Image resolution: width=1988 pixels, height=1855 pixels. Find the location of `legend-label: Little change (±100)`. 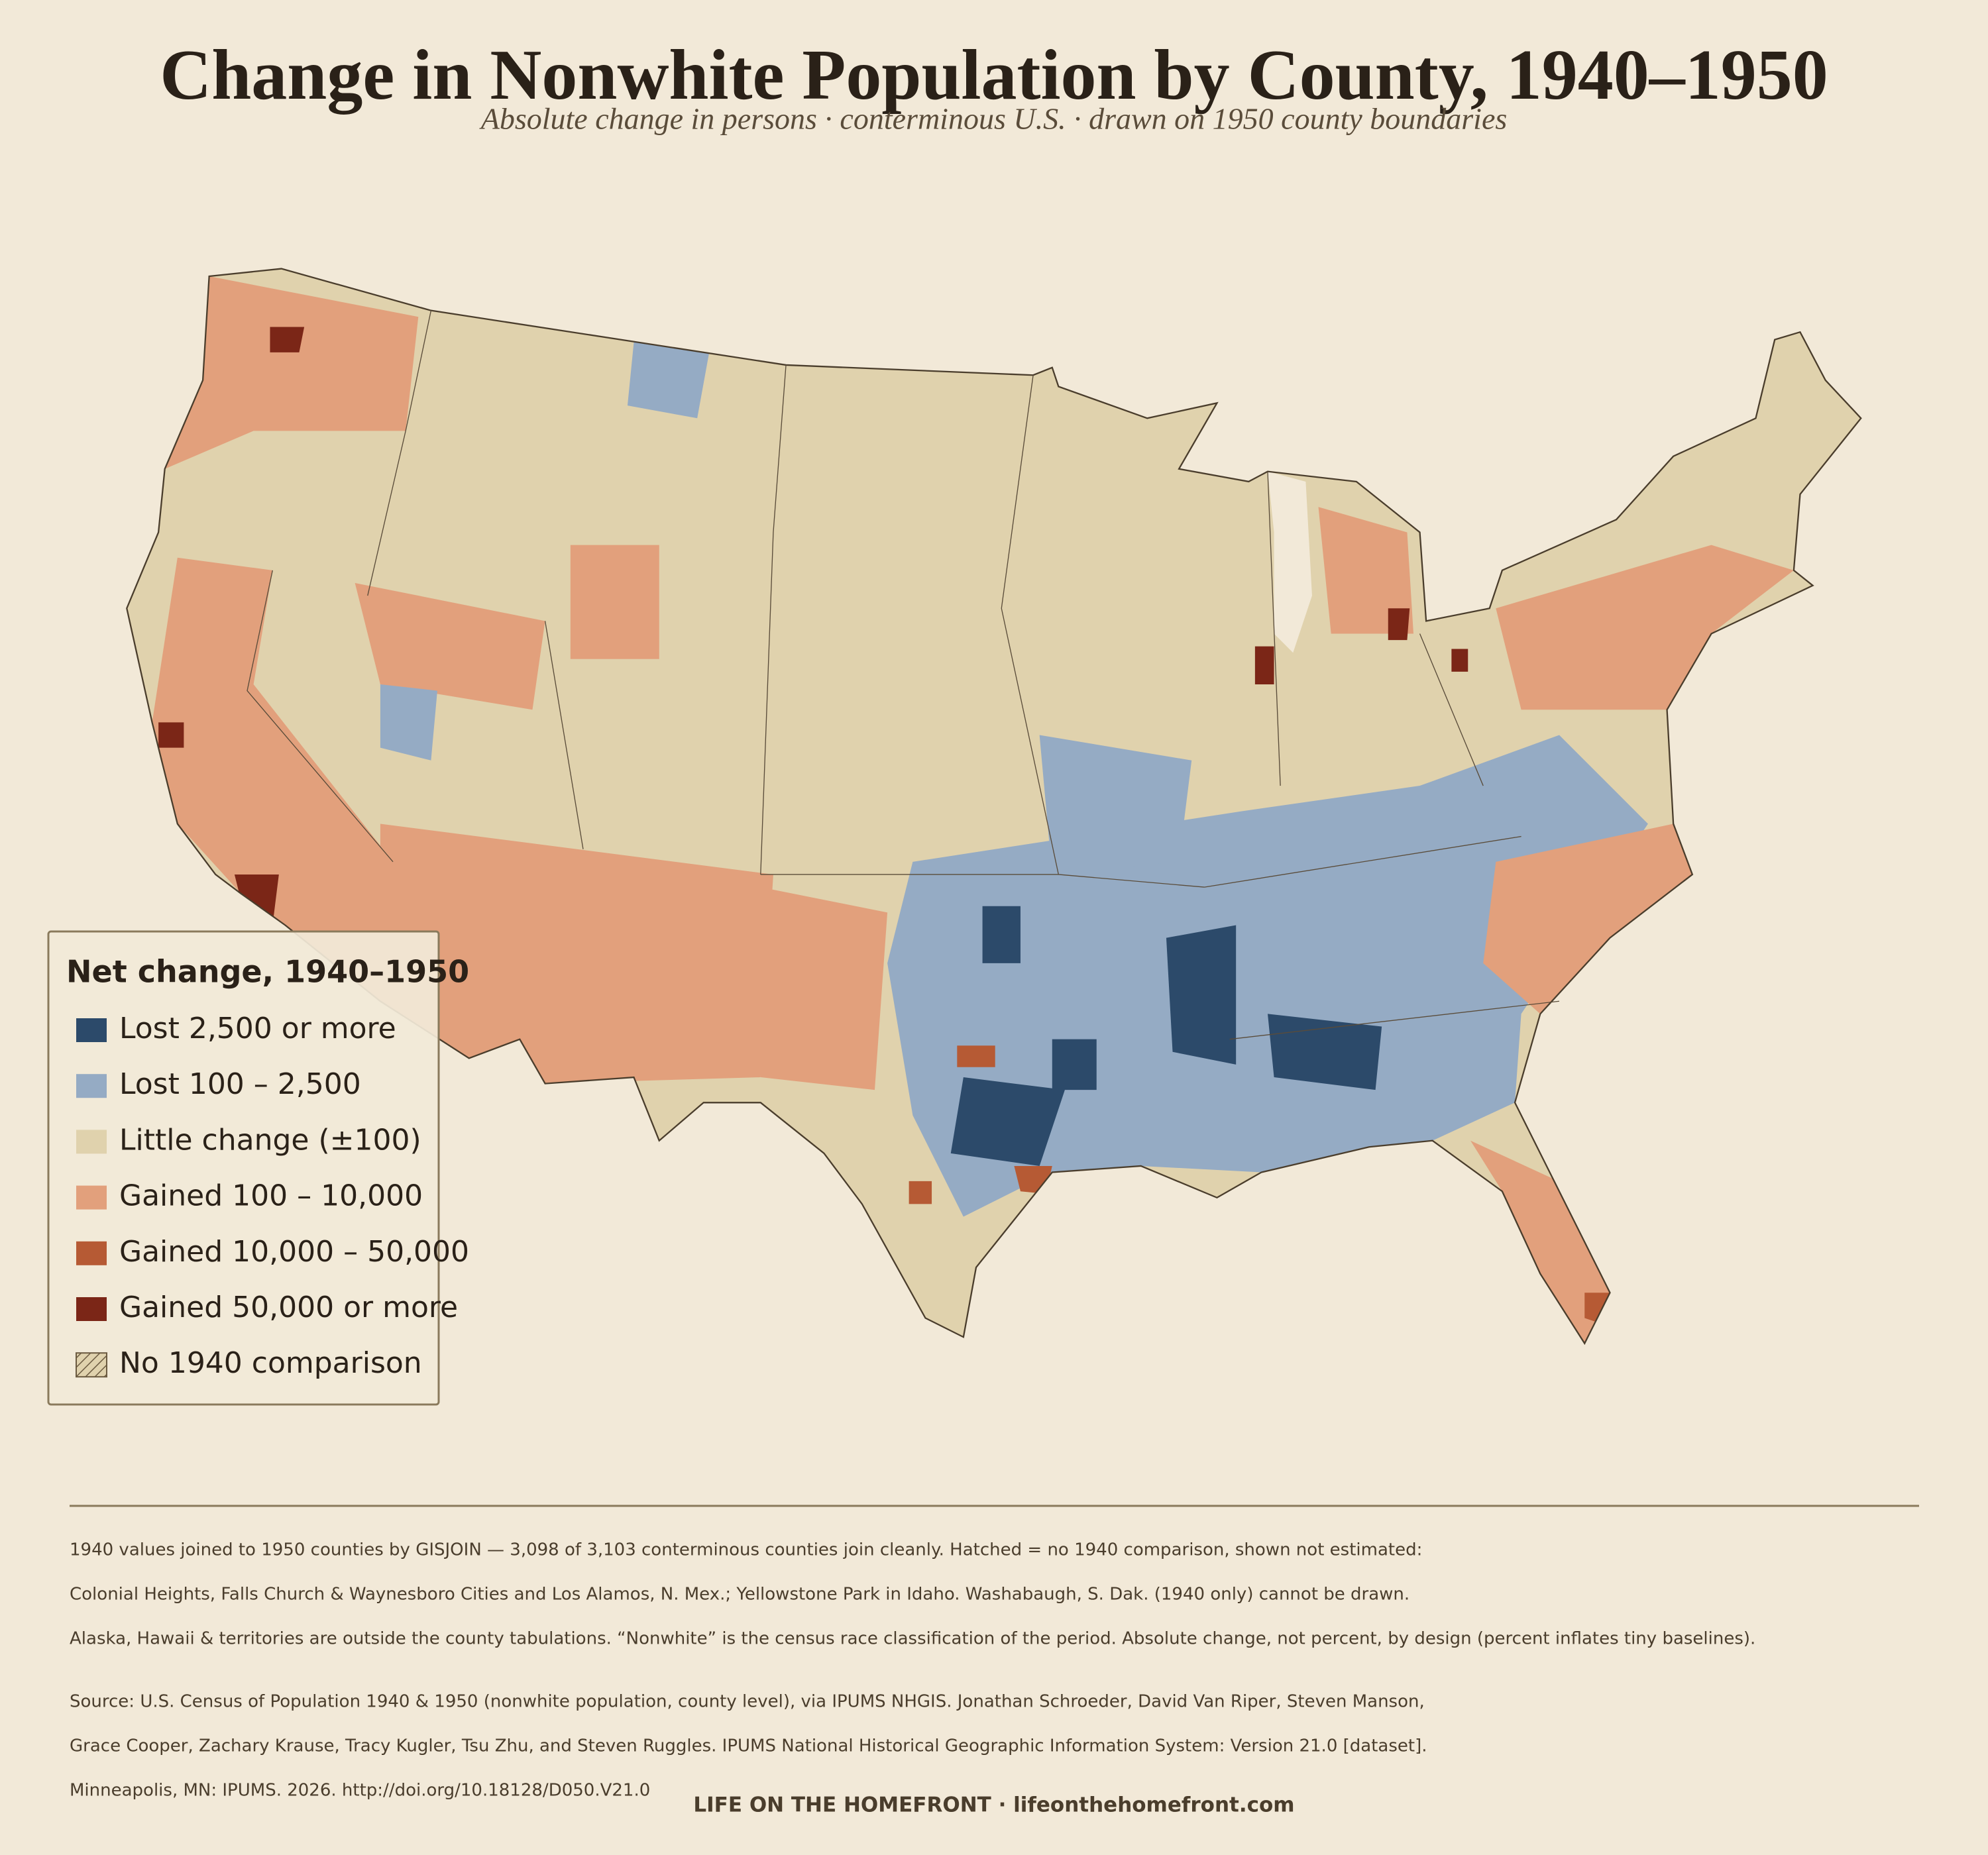

legend-label: Little change (±100) is located at coordinates (270, 1140).